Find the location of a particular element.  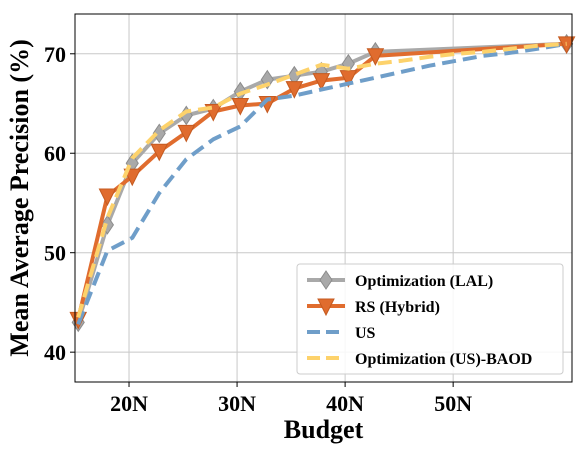

legend-label: RS (Hybrid) is located at coordinates (397, 307).